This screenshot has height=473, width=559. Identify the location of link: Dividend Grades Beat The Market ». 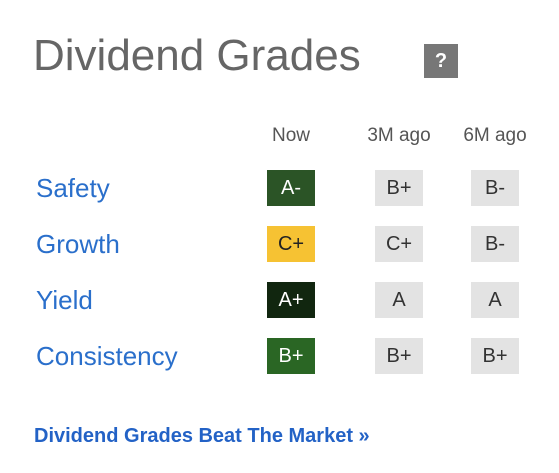
(202, 436).